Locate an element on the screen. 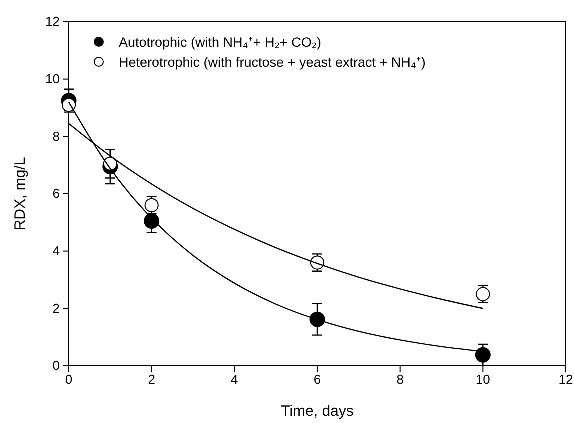 The height and width of the screenshot is (423, 574). y-tick-label: 0 is located at coordinates (56, 366).